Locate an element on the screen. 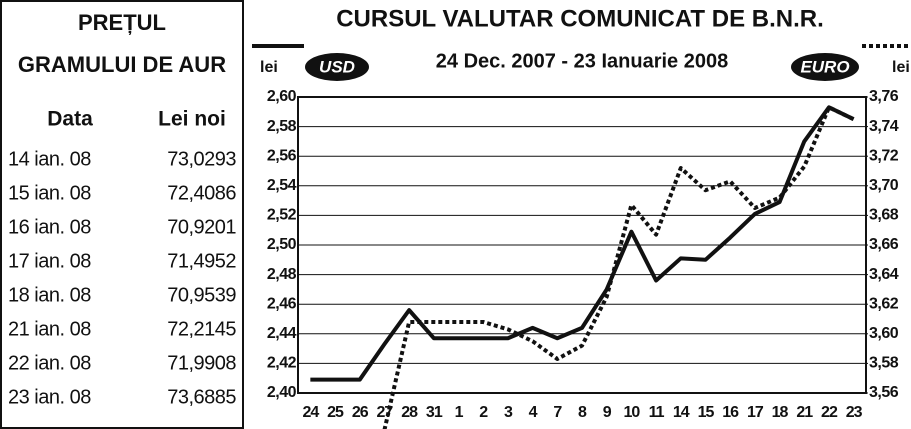 The width and height of the screenshot is (911, 429). table-date: 22 ian. 08 is located at coordinates (49, 363).